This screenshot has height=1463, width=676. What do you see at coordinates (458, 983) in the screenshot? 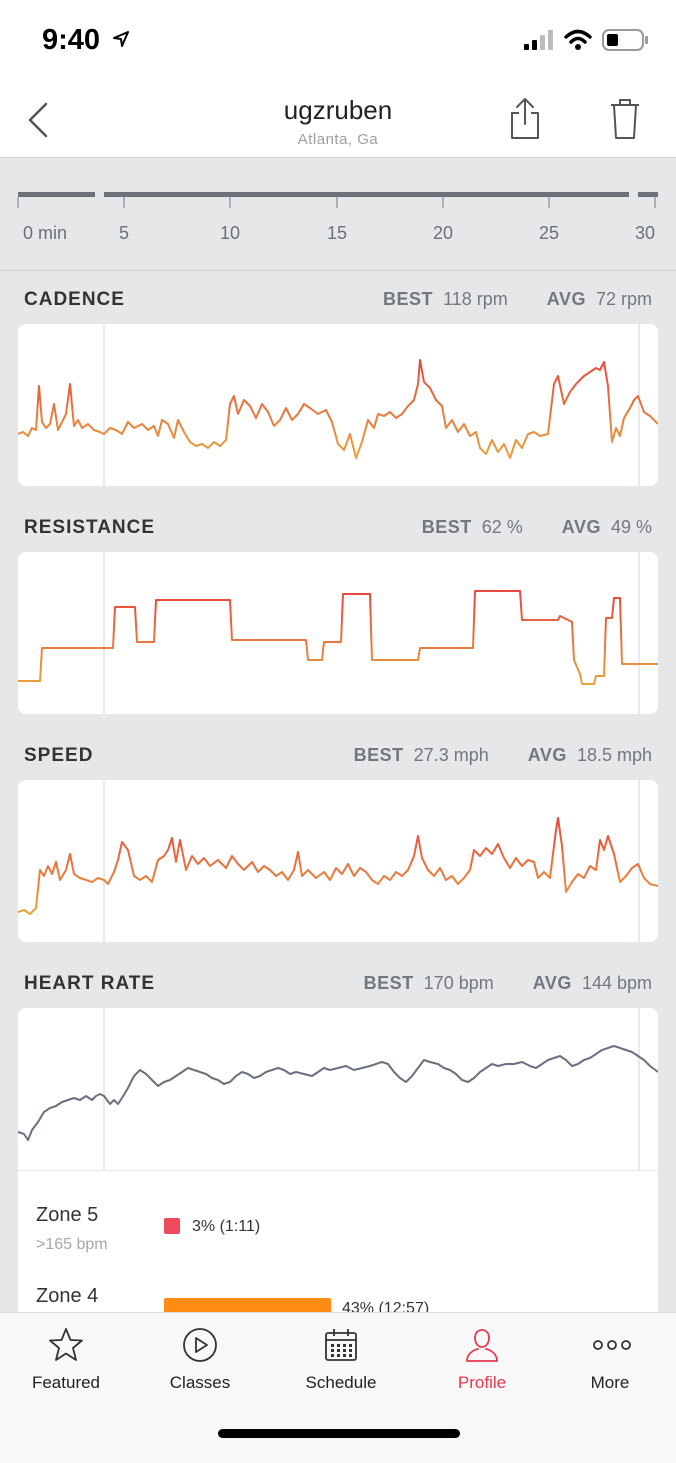
I see `heart-rate-best-value: 170 bpm` at bounding box center [458, 983].